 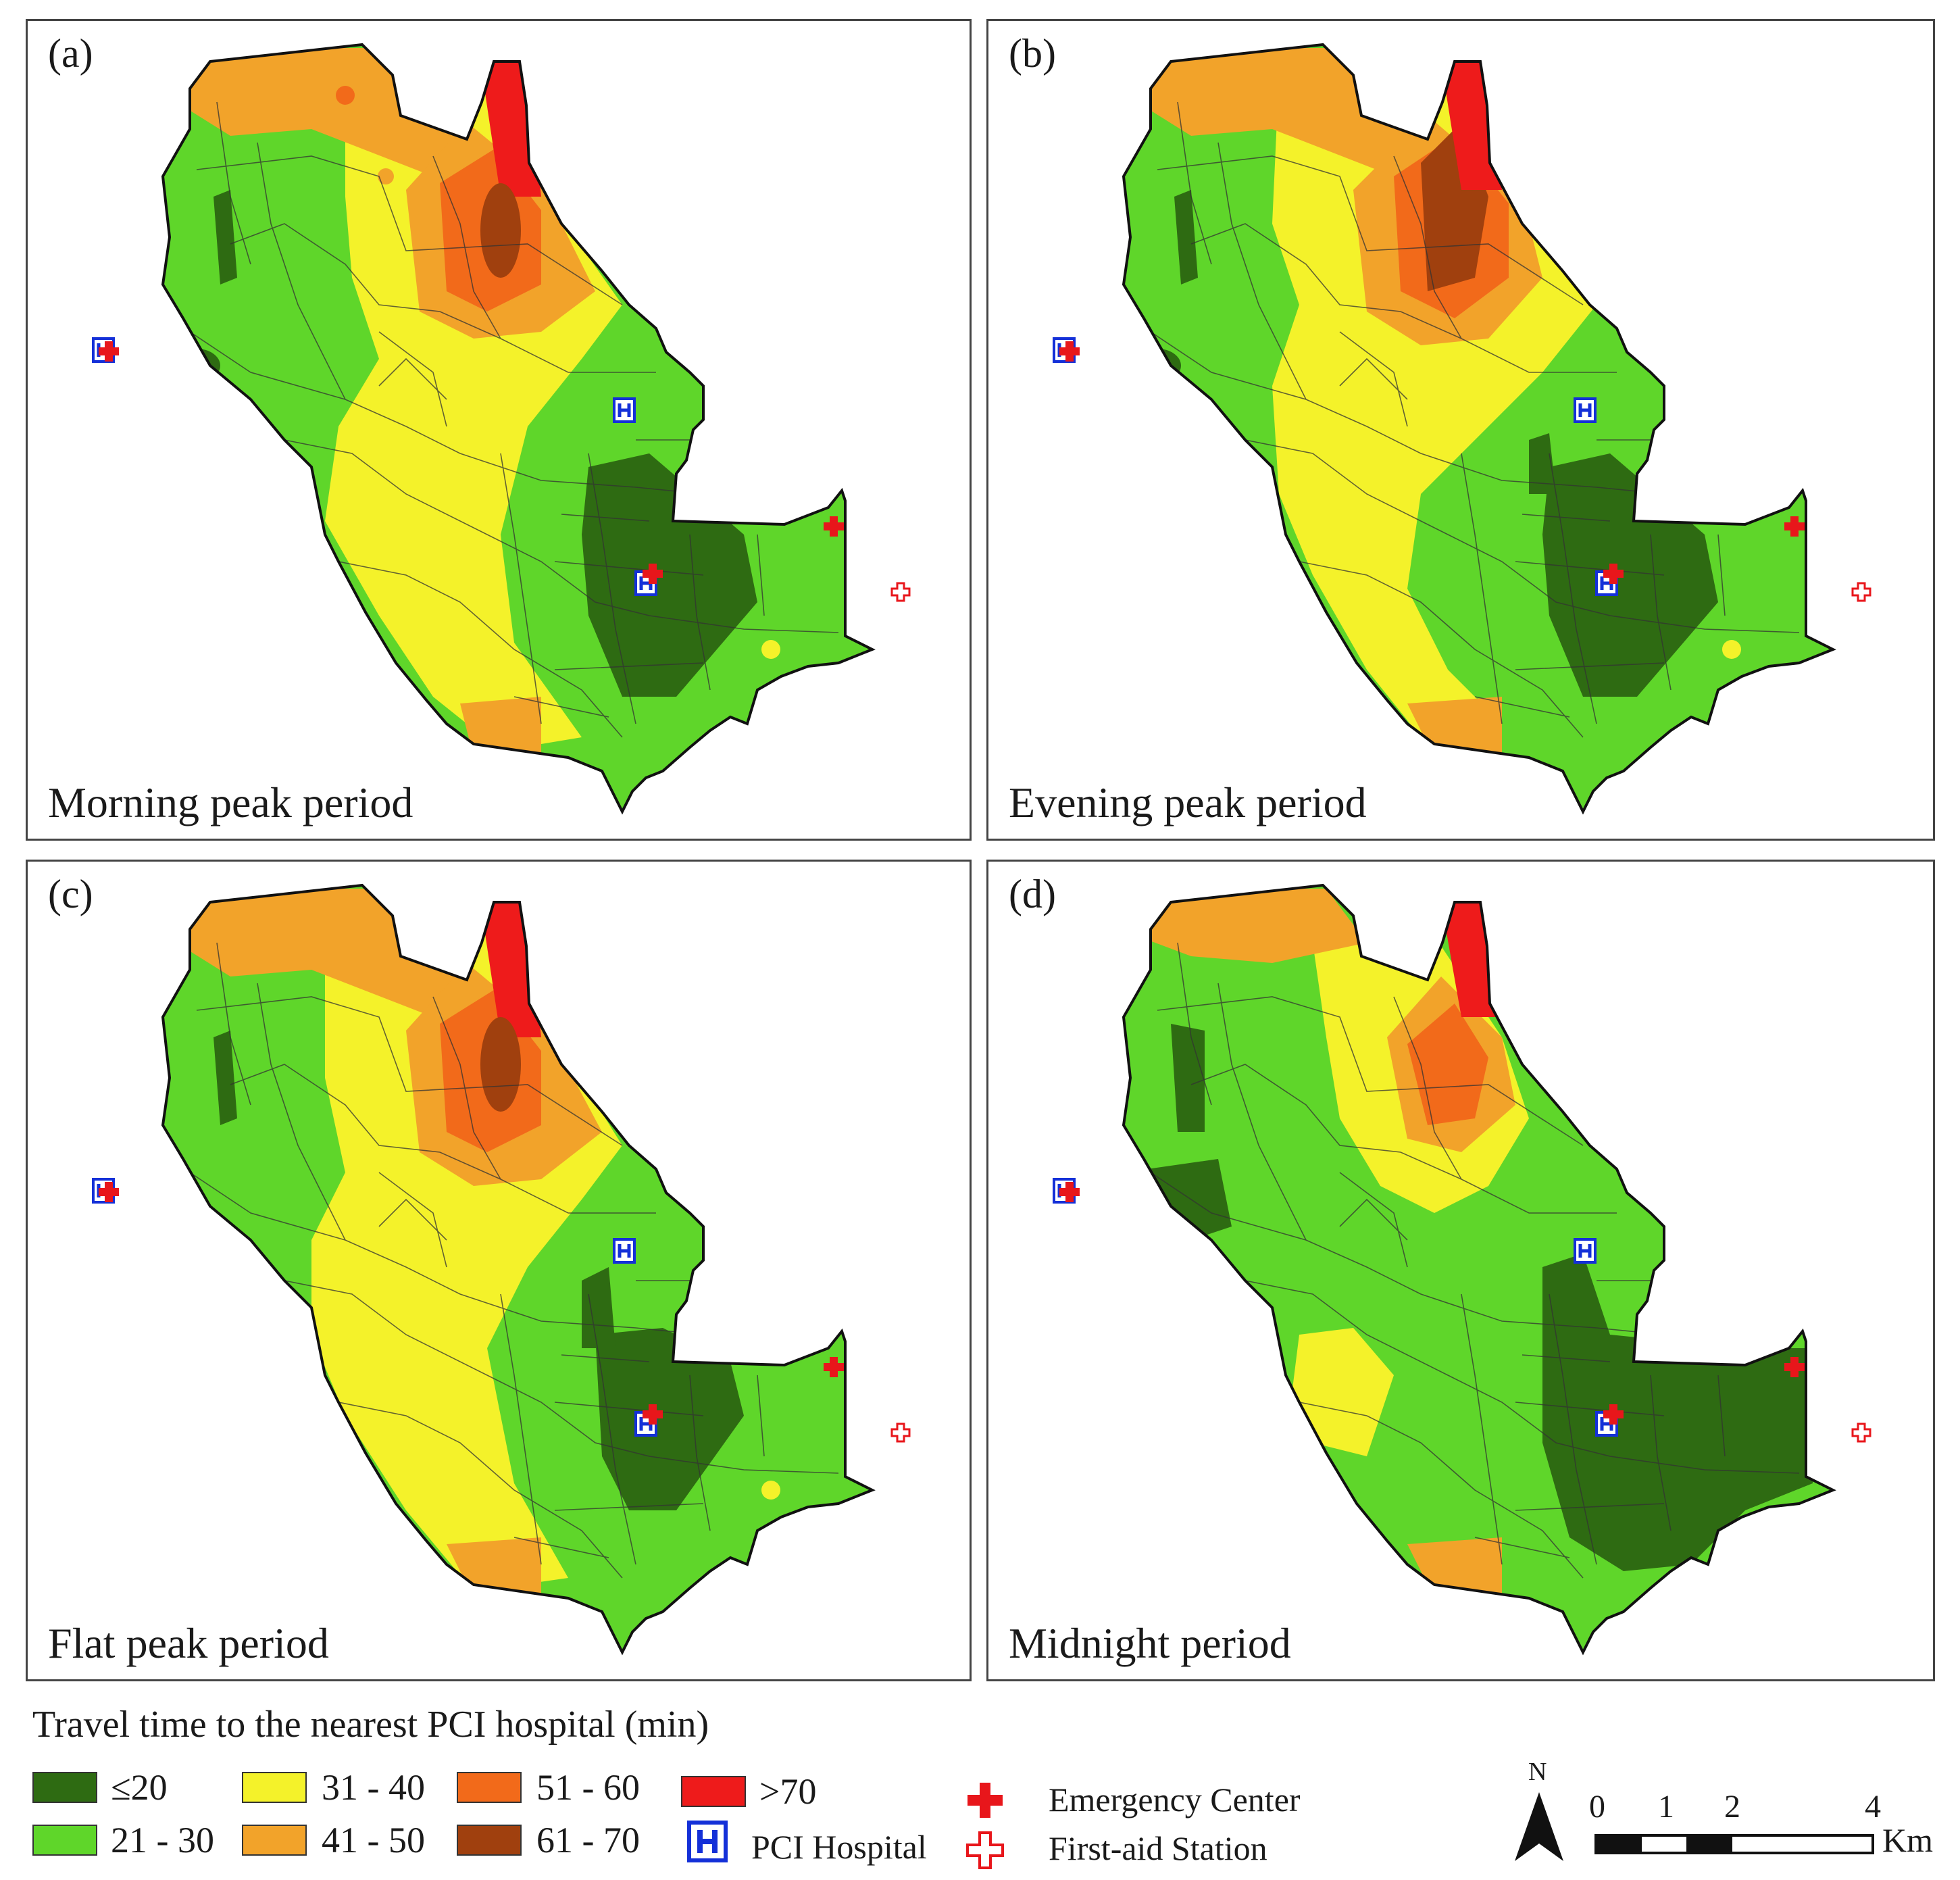 What do you see at coordinates (1597, 1807) in the screenshot?
I see `scale-tick-0: 0` at bounding box center [1597, 1807].